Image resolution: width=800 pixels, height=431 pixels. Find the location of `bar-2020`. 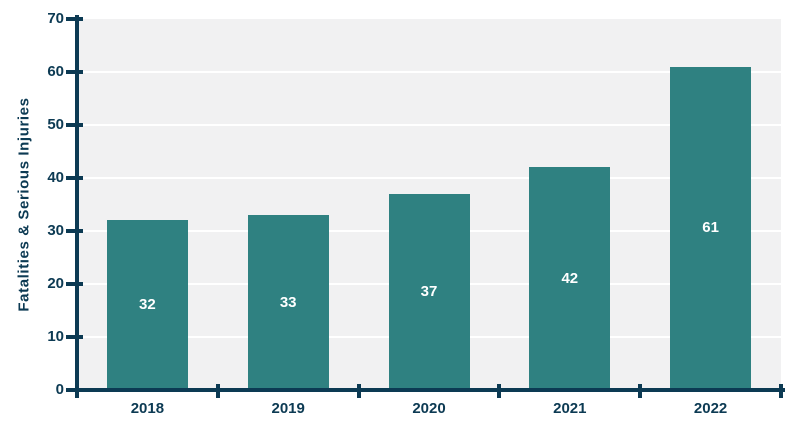

bar-2020 is located at coordinates (429, 291).